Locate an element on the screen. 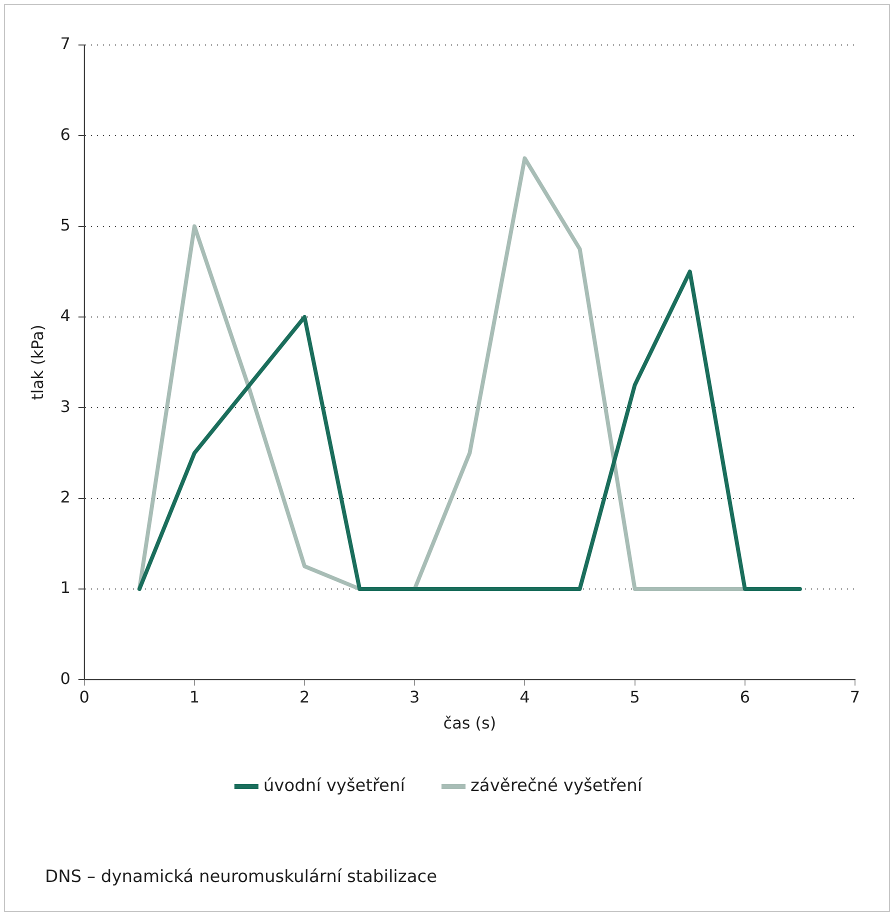 The image size is (896, 920). text: DNS – dynamická neuromuskulární stabilizace is located at coordinates (241, 877).